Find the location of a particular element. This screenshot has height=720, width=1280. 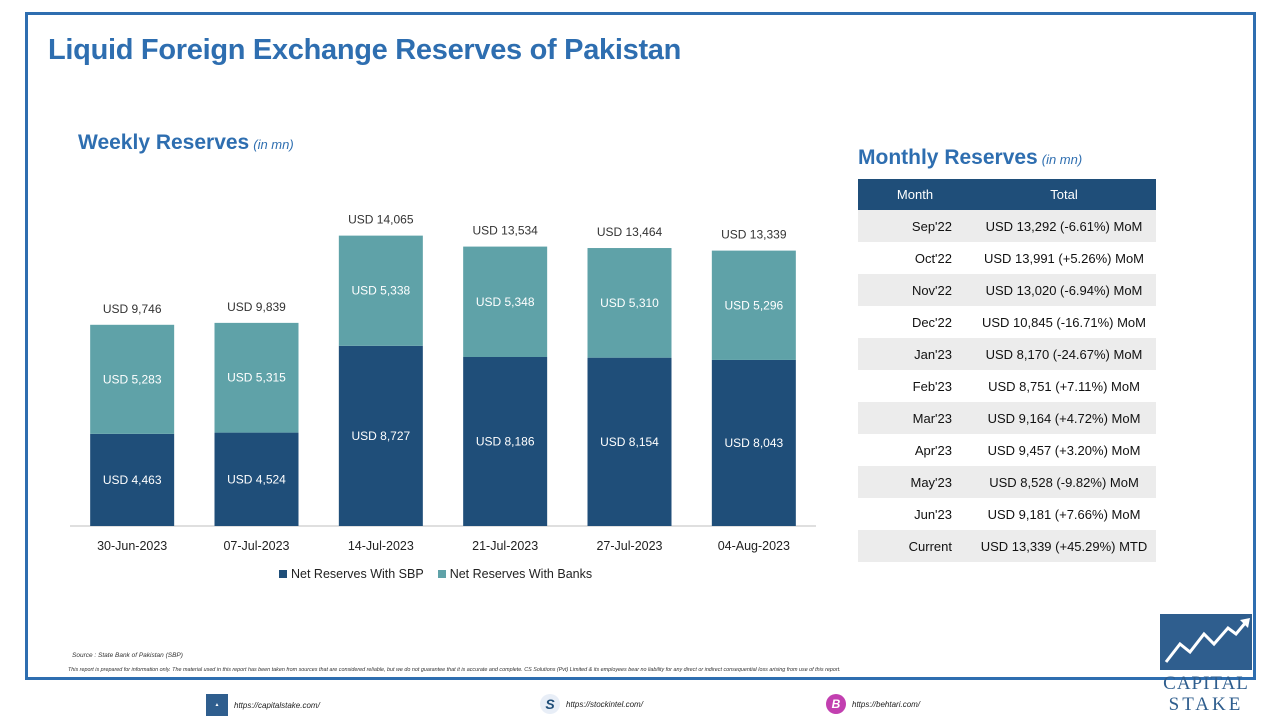

x-tick-label: 04-Aug-2023 is located at coordinates (754, 546).